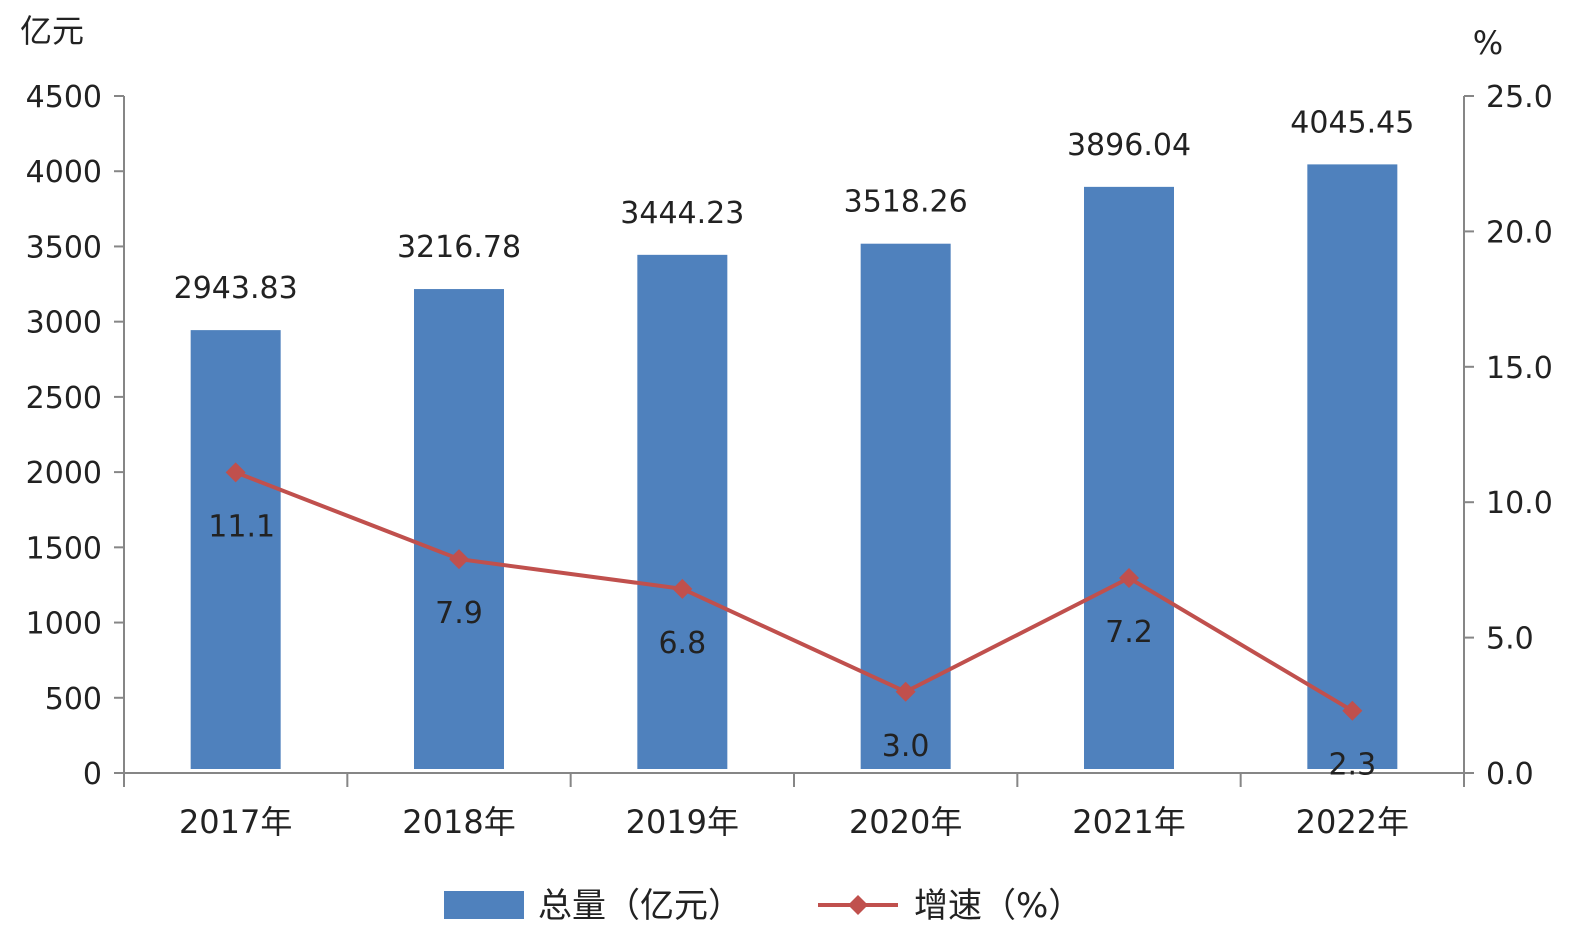 This screenshot has height=938, width=1577. I want to click on x-tick-label: 2020年, so click(905, 822).